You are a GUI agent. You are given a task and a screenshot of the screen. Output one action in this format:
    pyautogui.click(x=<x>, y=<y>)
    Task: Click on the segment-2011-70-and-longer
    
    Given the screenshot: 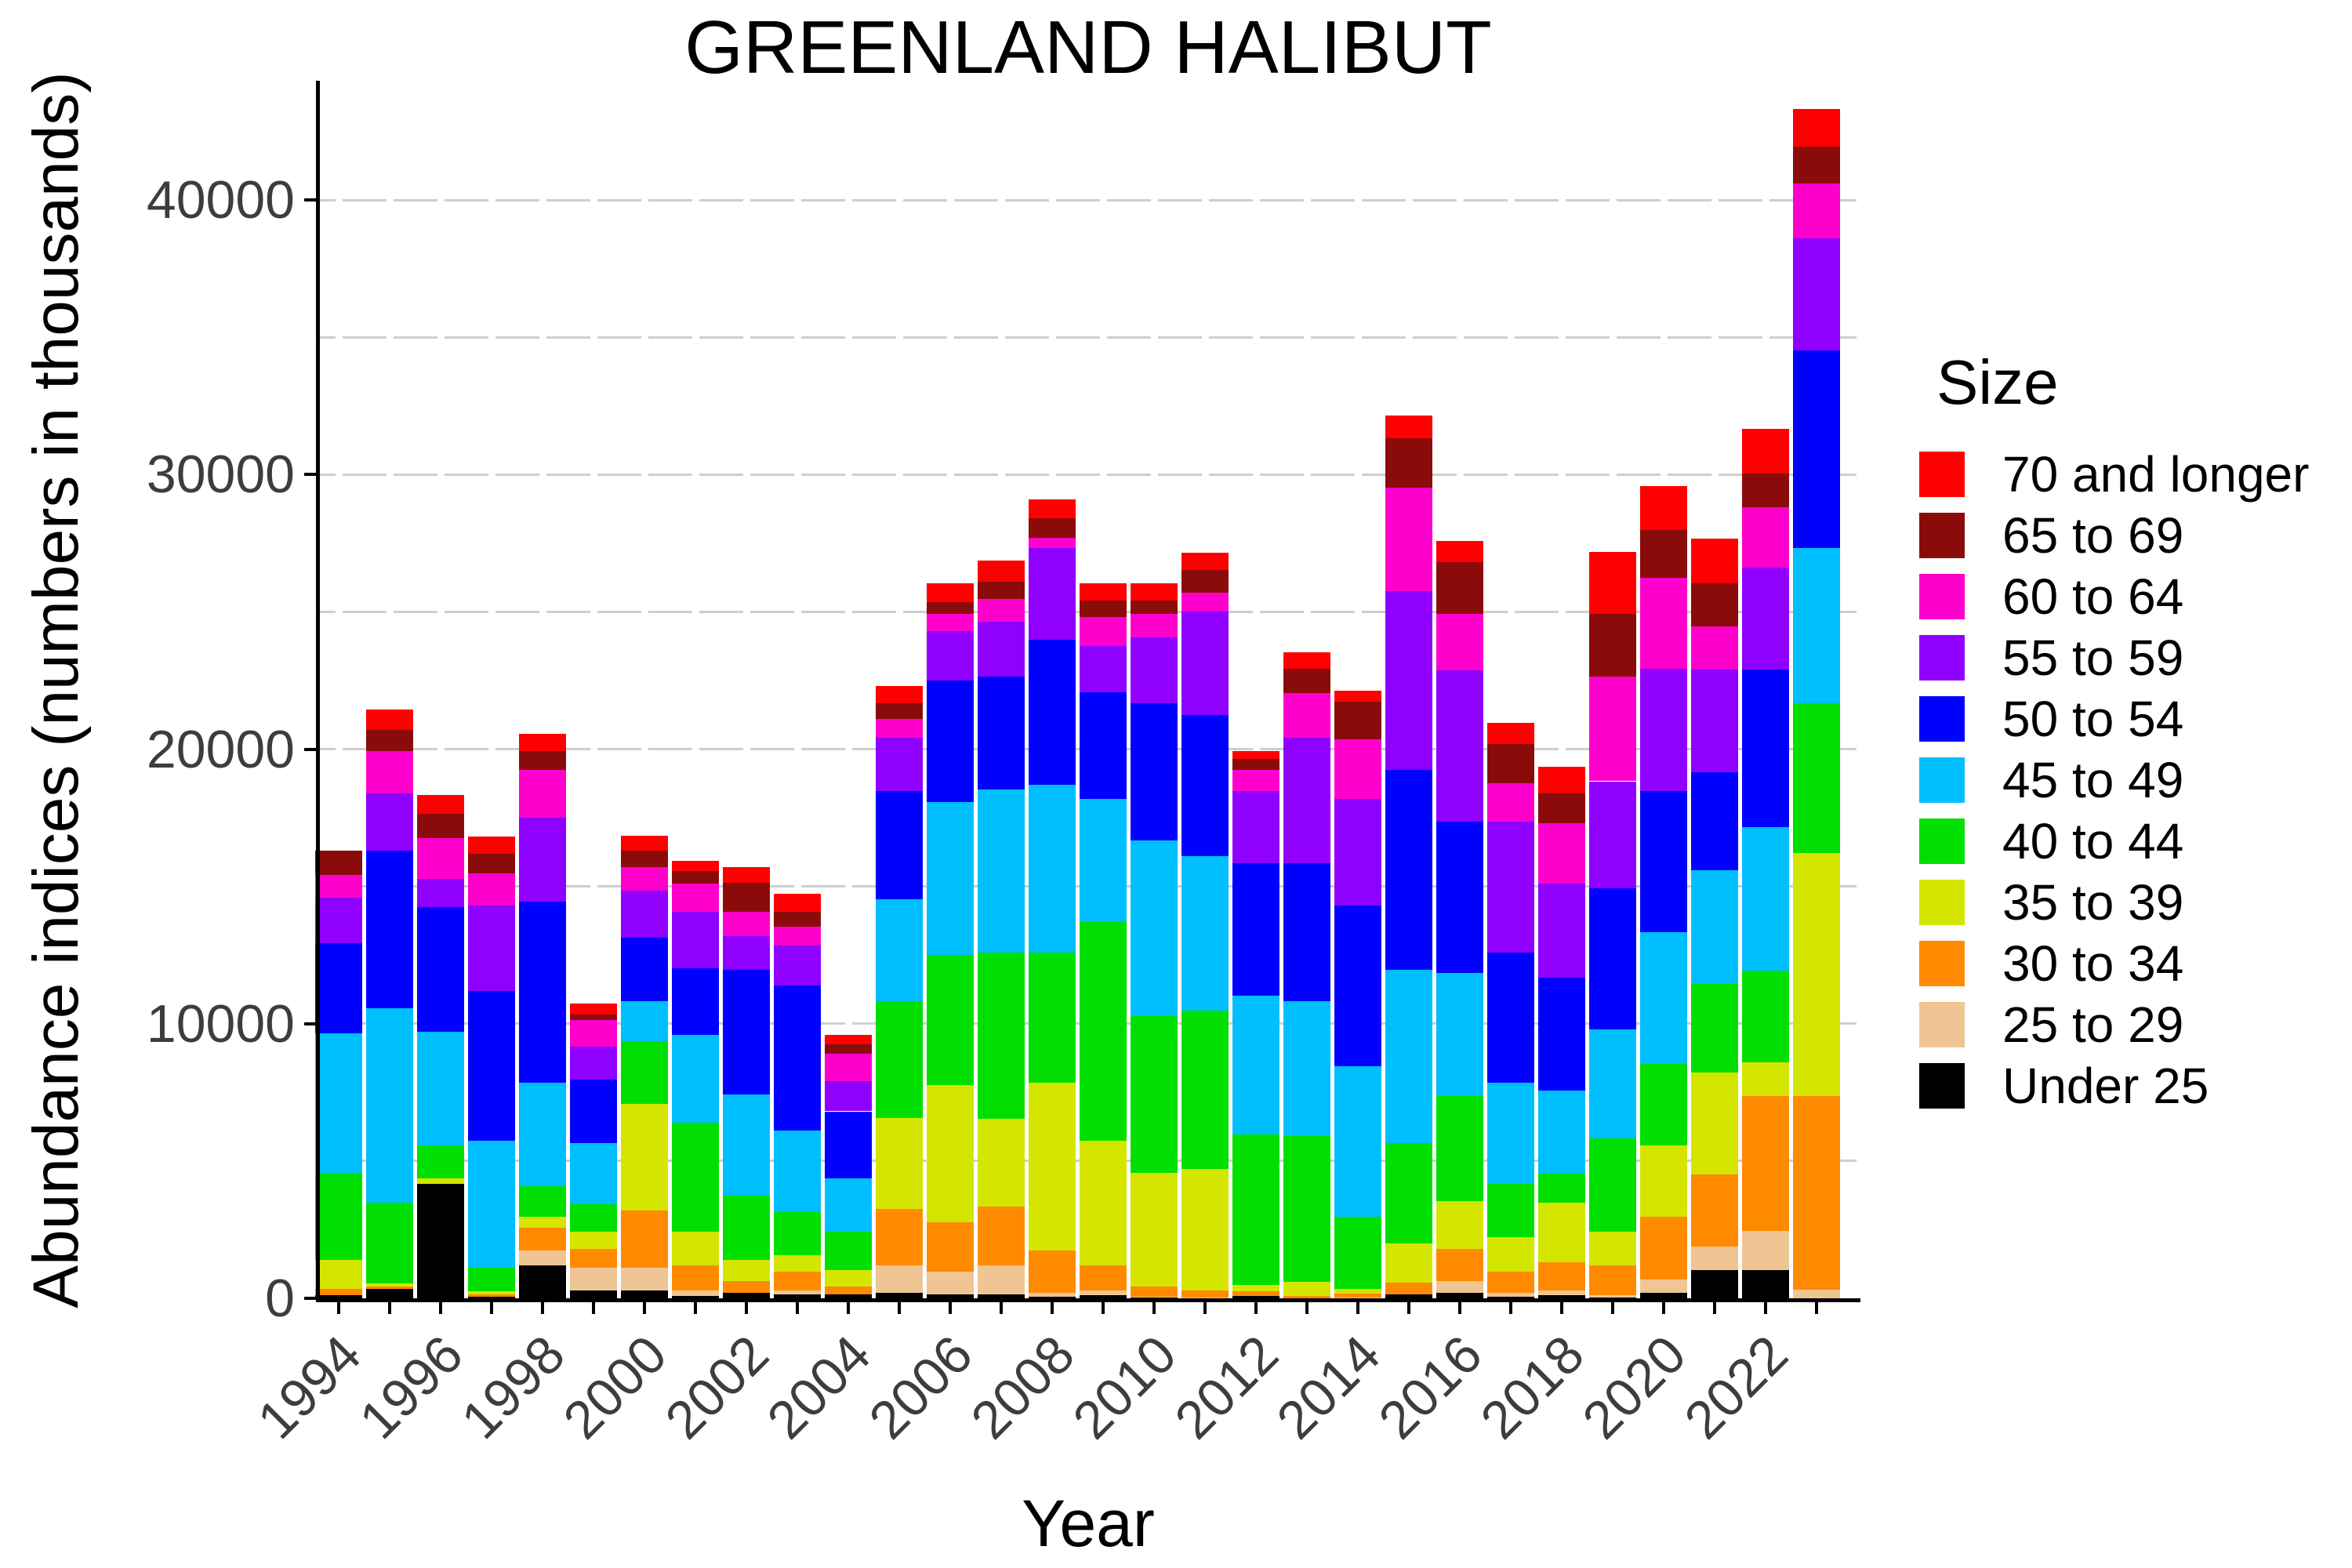 What is the action you would take?
    pyautogui.click(x=1205, y=561)
    